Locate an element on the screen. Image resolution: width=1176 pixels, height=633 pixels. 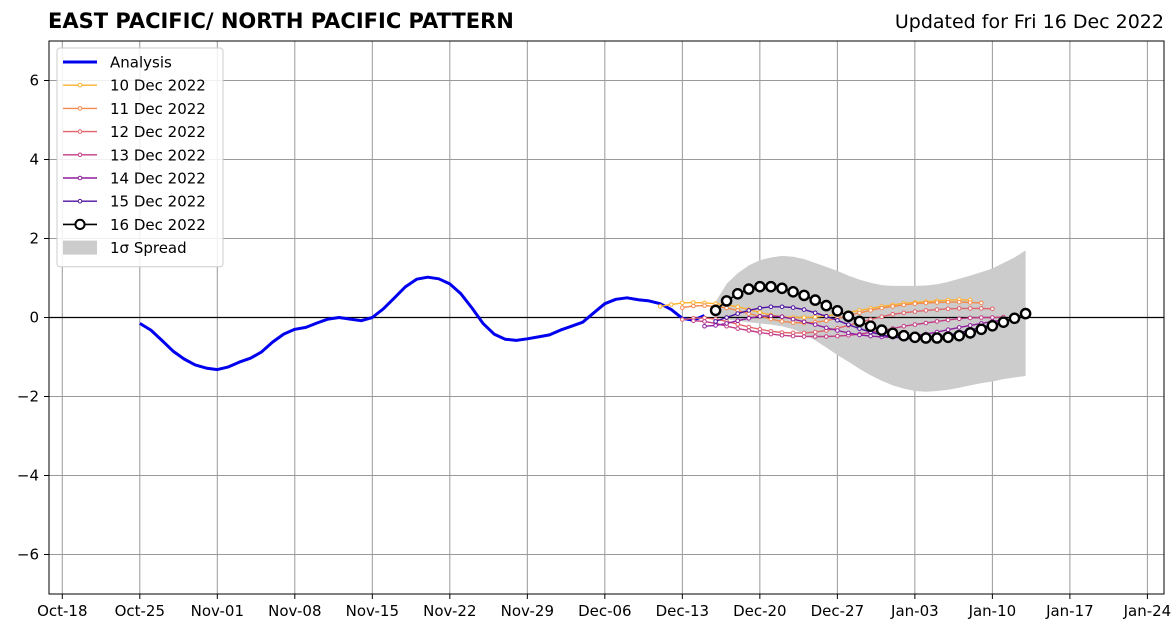
legend-label: 10 Dec 2022 is located at coordinates (158, 86).